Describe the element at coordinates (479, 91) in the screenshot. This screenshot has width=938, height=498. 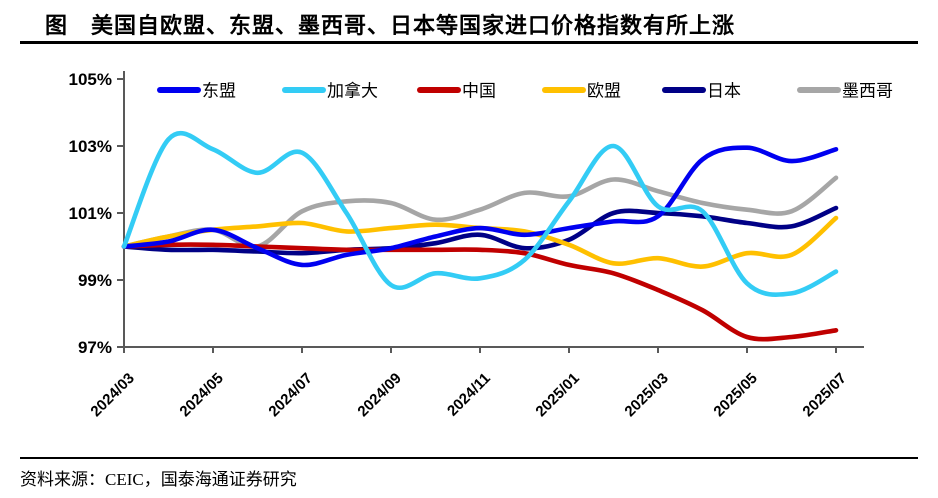
I see `legend-label-china: 中国` at that location.